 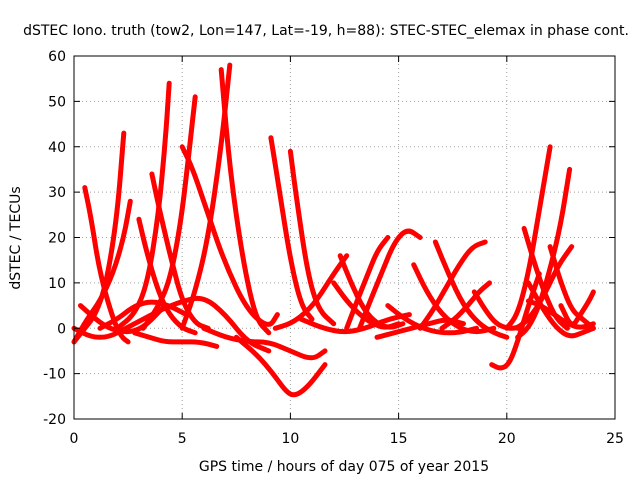 What do you see at coordinates (57, 57) in the screenshot?
I see `y-tick-label: 60` at bounding box center [57, 57].